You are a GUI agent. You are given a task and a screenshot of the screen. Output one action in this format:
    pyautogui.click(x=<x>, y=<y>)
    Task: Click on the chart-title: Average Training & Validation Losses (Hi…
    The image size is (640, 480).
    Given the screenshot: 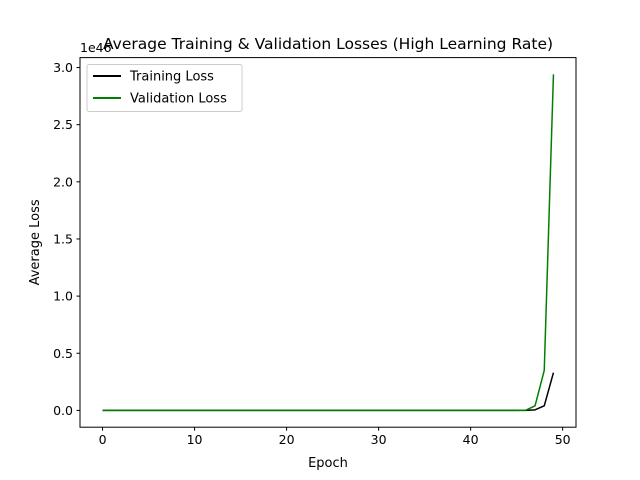 What is the action you would take?
    pyautogui.click(x=328, y=44)
    